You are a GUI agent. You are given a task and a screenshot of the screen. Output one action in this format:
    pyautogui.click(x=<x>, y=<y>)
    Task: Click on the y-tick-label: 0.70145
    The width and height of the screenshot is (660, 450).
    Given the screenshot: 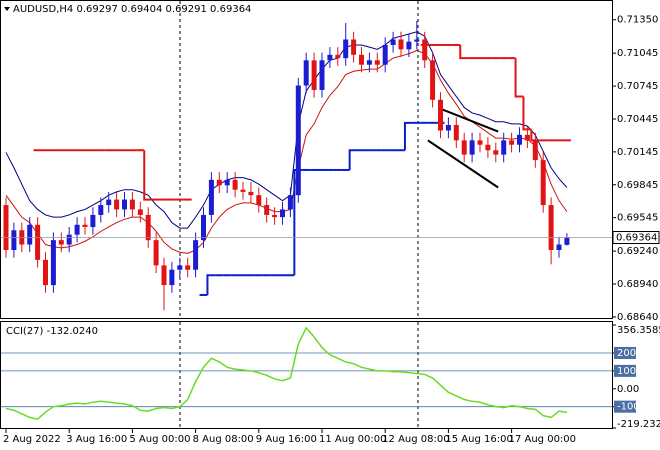 What is the action you would take?
    pyautogui.click(x=637, y=152)
    